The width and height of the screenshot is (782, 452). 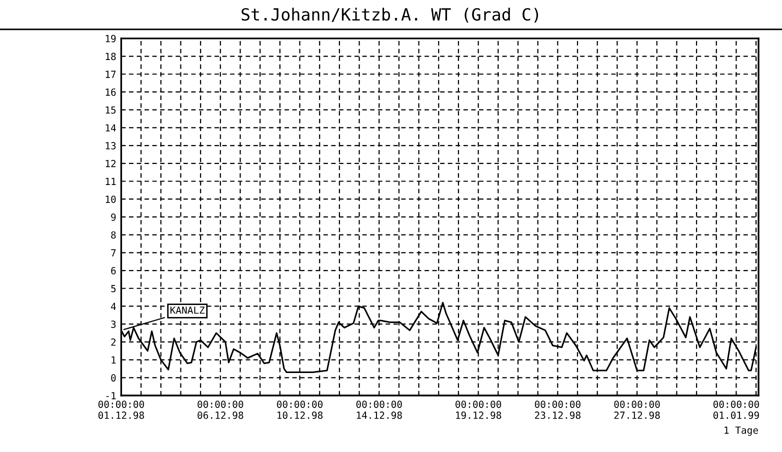 I want to click on y-tick-label: 5, so click(x=113, y=288).